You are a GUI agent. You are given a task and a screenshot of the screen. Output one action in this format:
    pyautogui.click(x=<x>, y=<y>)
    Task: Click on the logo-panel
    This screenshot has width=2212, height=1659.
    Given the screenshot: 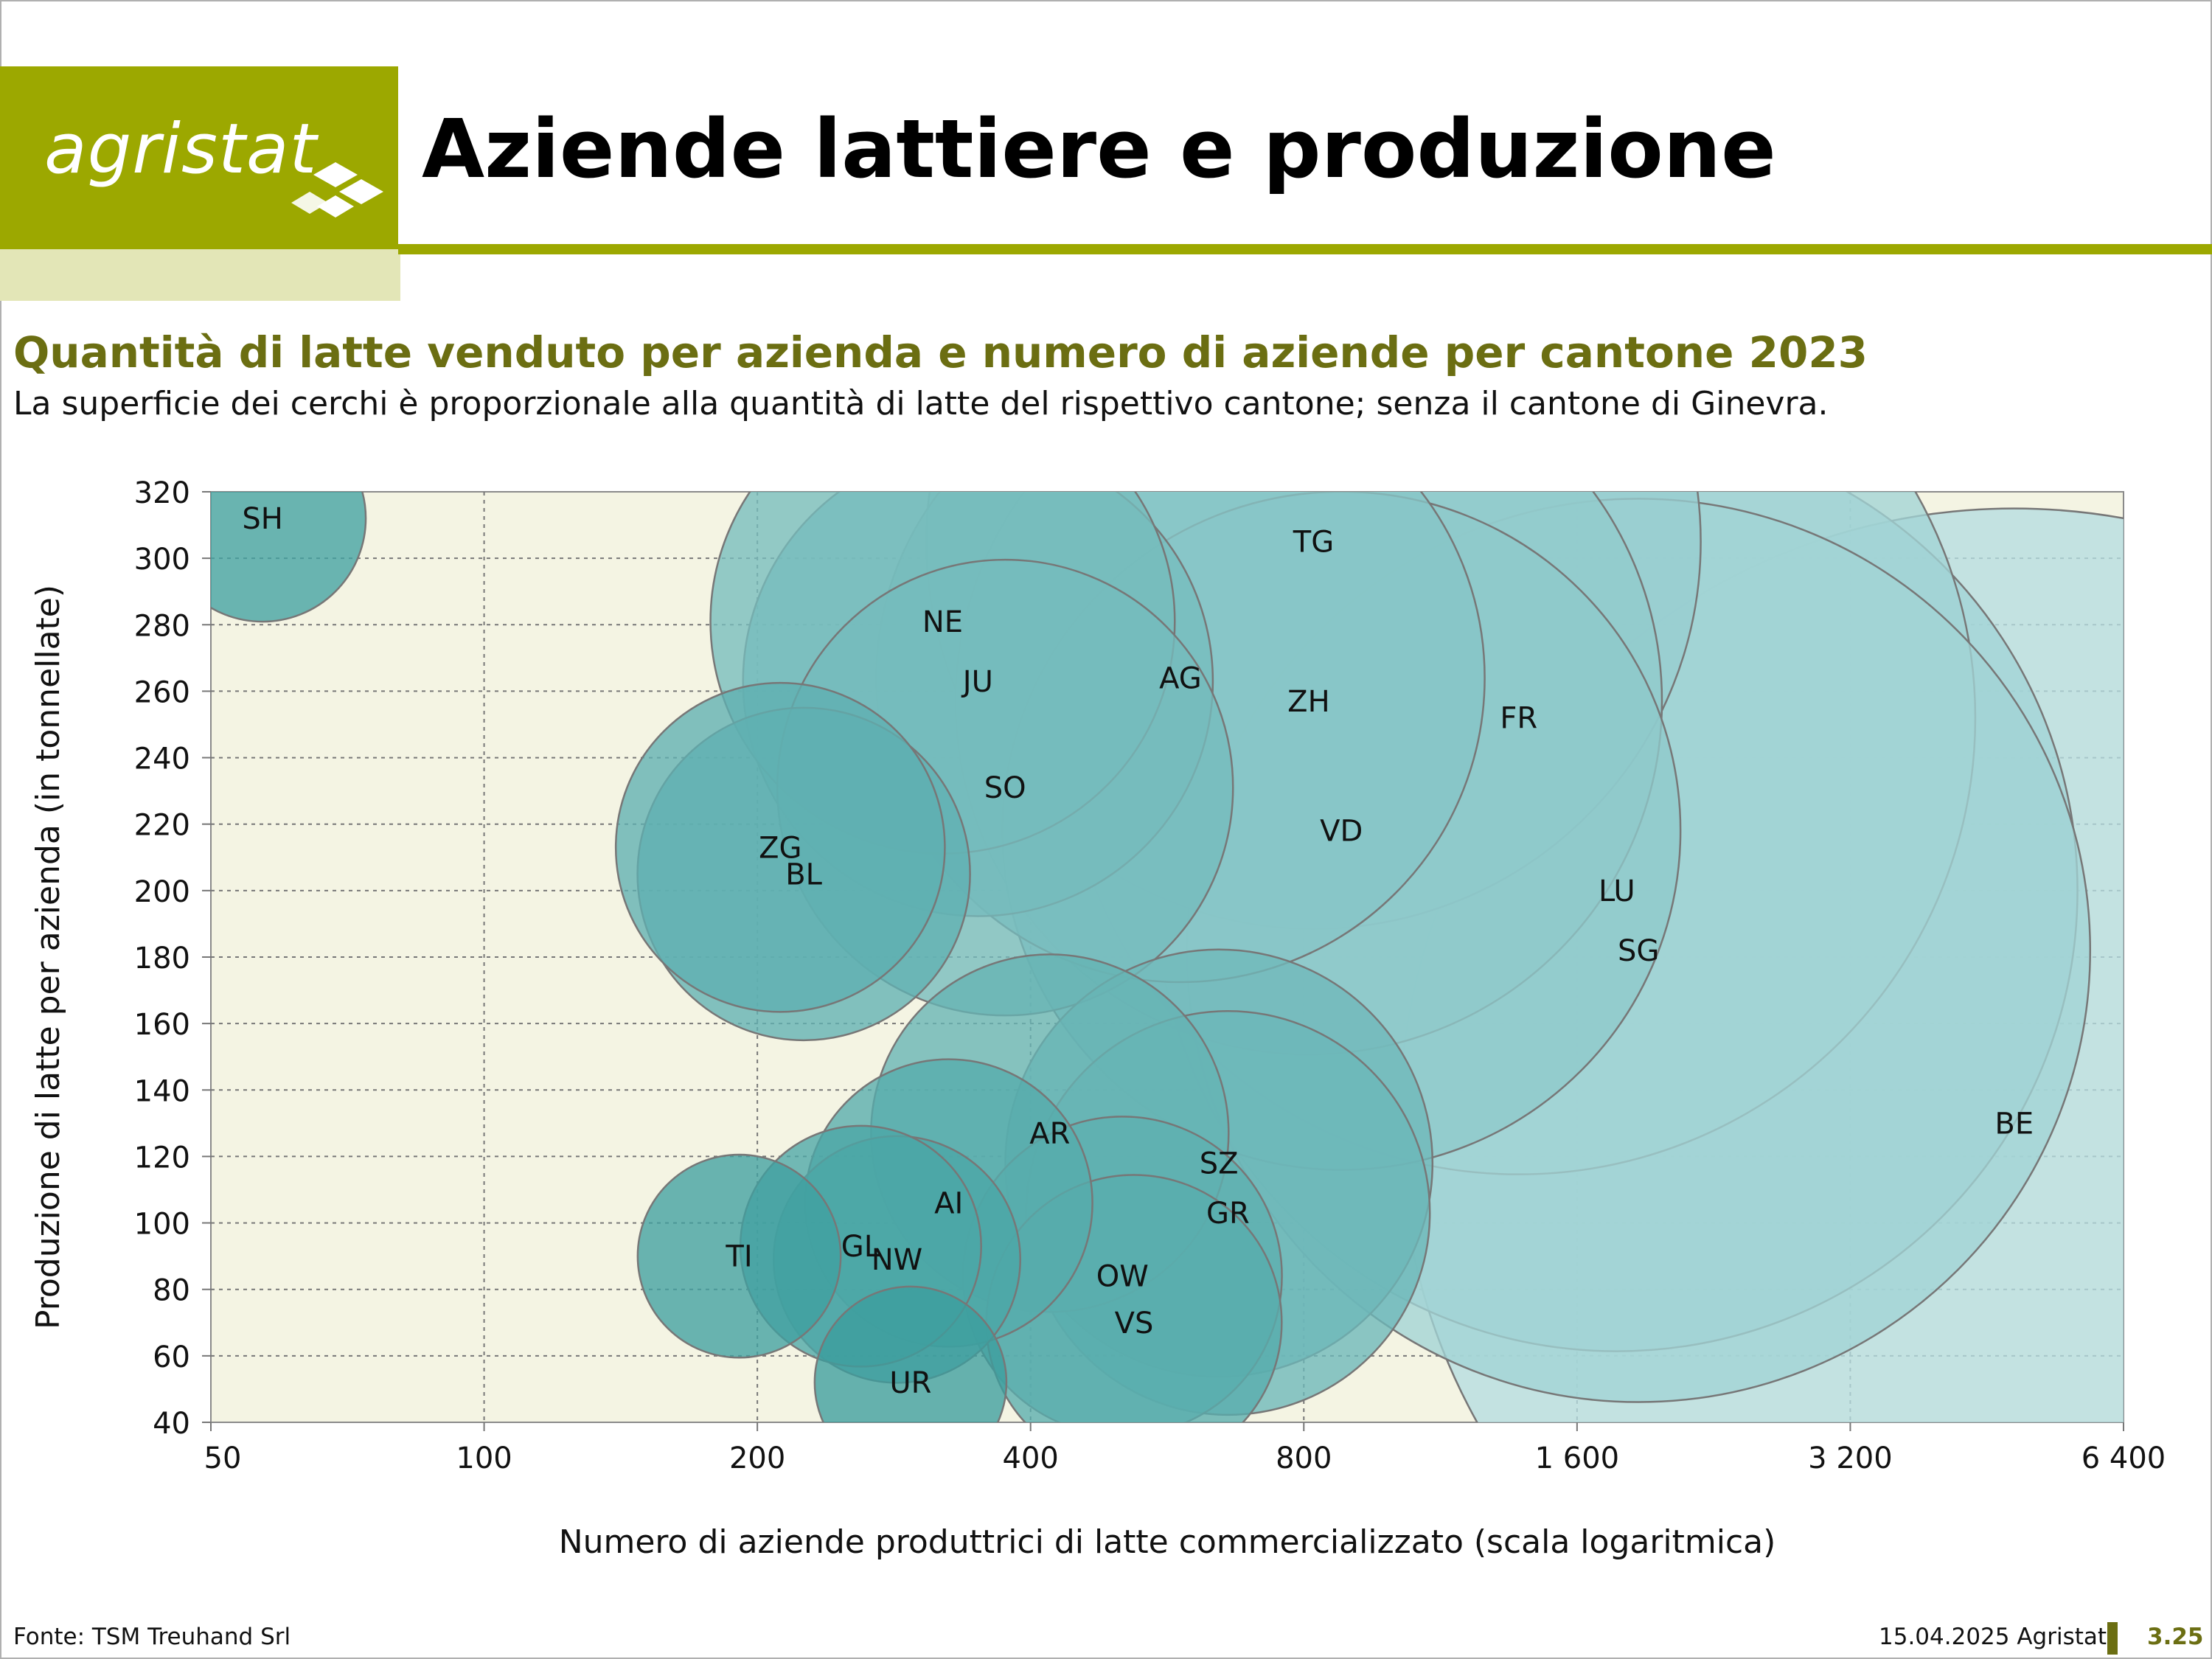 What is the action you would take?
    pyautogui.click(x=199, y=157)
    